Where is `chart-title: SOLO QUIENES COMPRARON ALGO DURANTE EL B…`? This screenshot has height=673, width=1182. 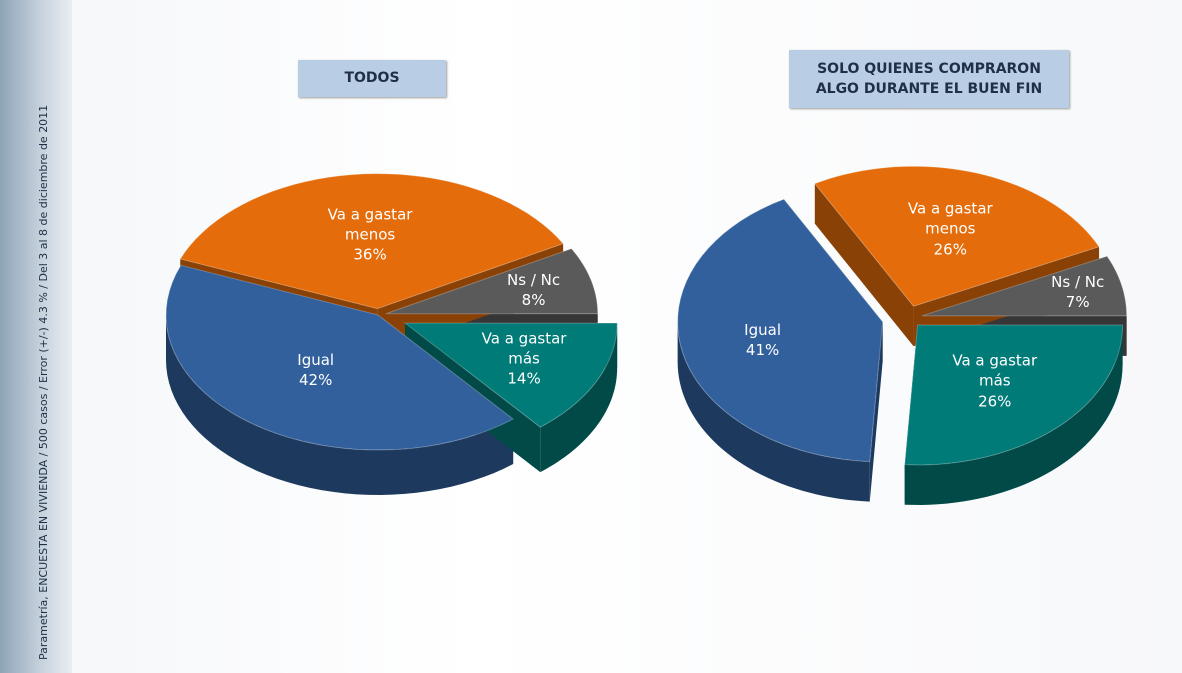
chart-title: SOLO QUIENES COMPRARON ALGO DURANTE EL B… is located at coordinates (929, 79).